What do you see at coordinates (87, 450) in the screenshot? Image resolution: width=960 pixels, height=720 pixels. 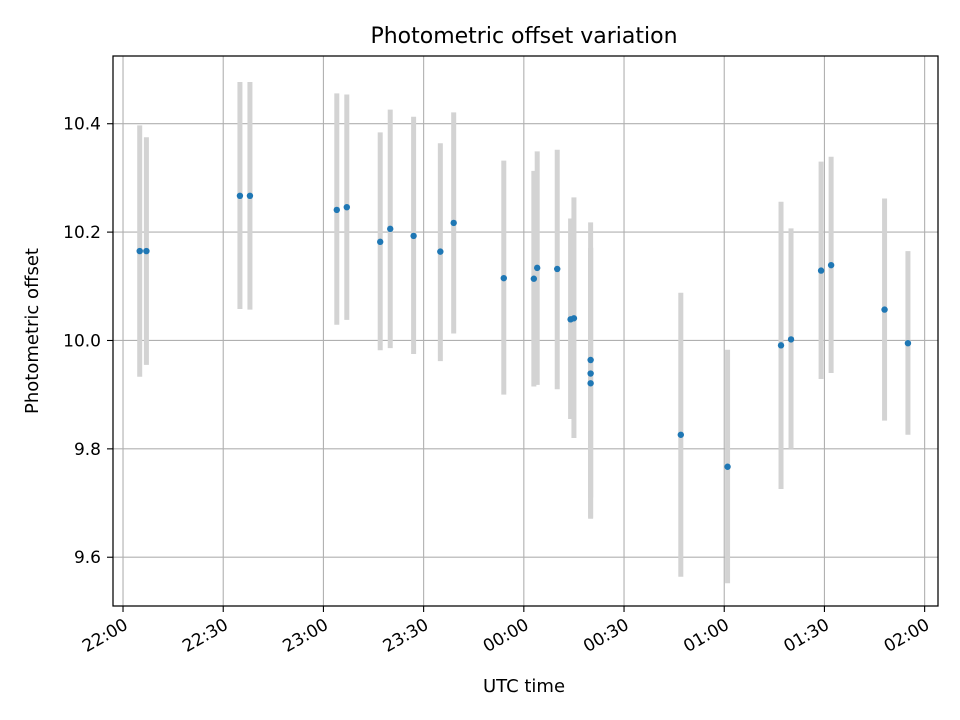 I see `y-tick-label: 9.8` at bounding box center [87, 450].